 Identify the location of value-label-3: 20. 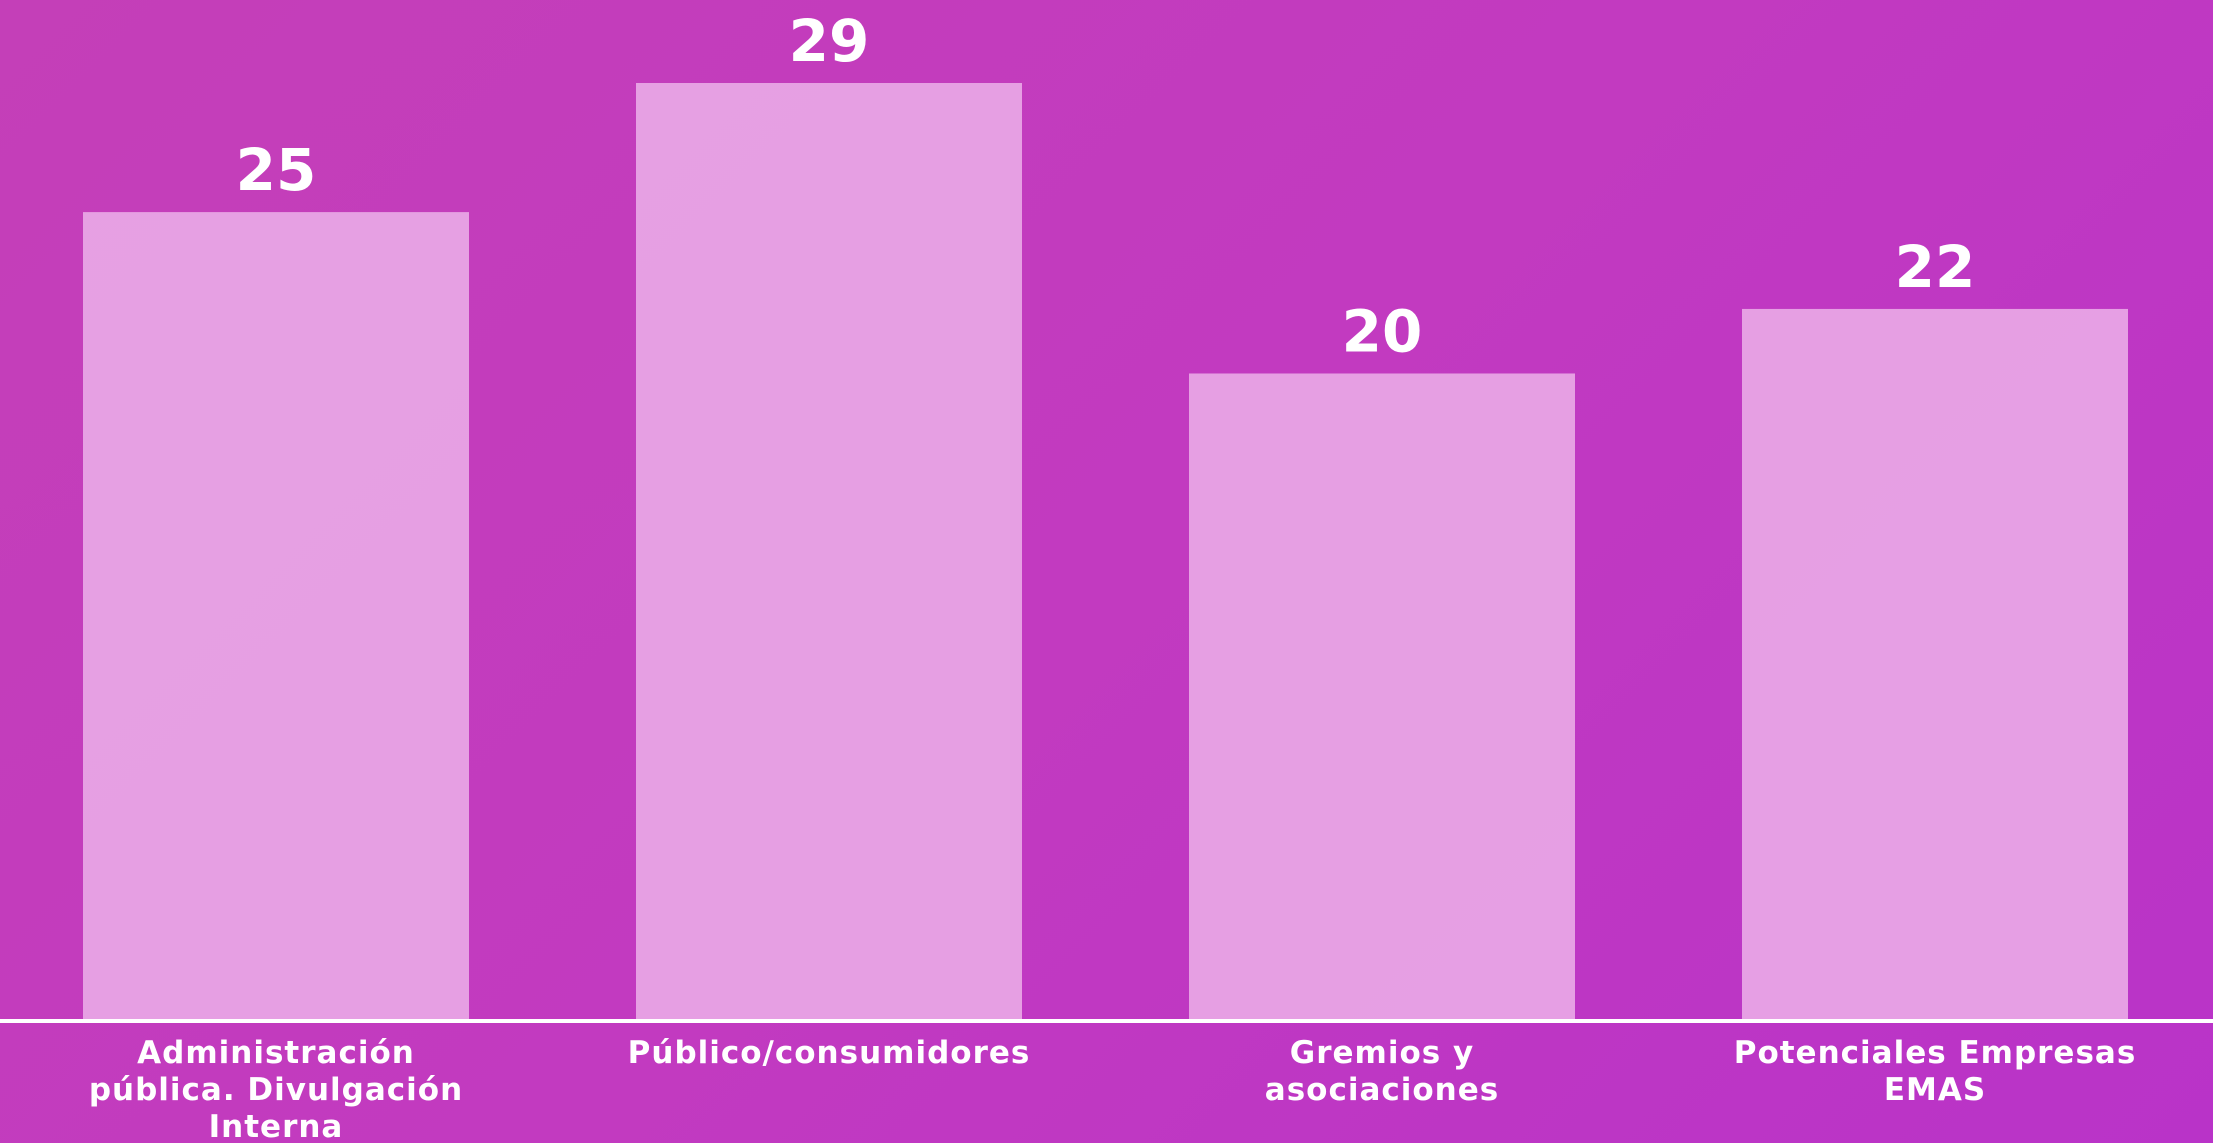
(1382, 331).